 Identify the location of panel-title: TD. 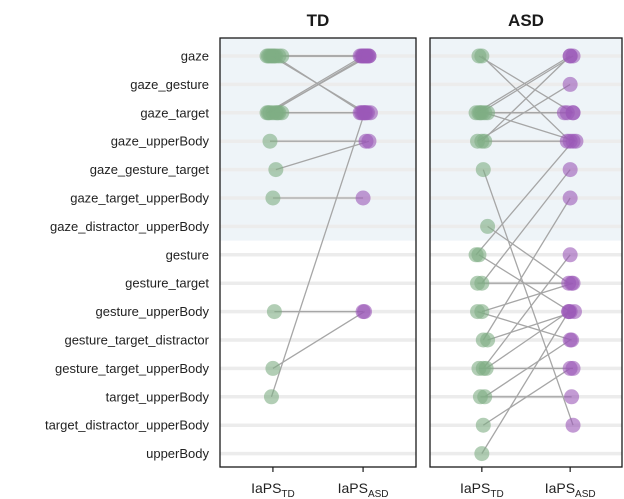
(318, 20).